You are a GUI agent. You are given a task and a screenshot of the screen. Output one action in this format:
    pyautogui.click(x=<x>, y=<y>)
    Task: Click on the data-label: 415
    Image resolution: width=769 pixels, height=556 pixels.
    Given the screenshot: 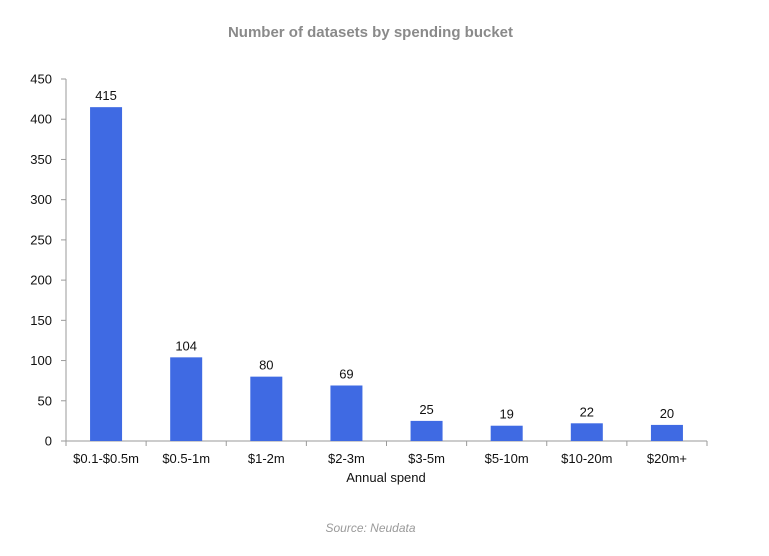 What is the action you would take?
    pyautogui.click(x=106, y=95)
    